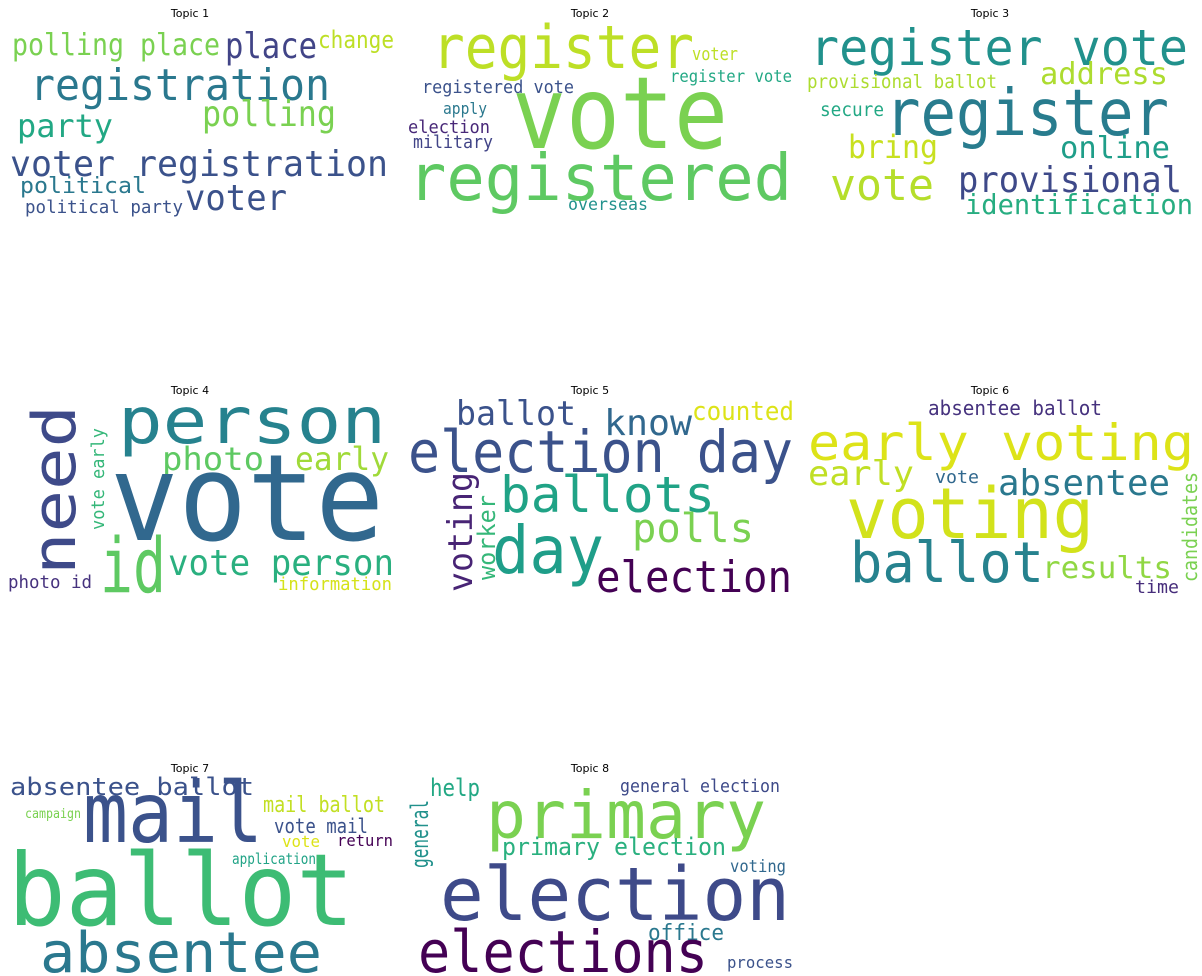 This screenshot has height=976, width=1202. What do you see at coordinates (335, 584) in the screenshot?
I see `word: information` at bounding box center [335, 584].